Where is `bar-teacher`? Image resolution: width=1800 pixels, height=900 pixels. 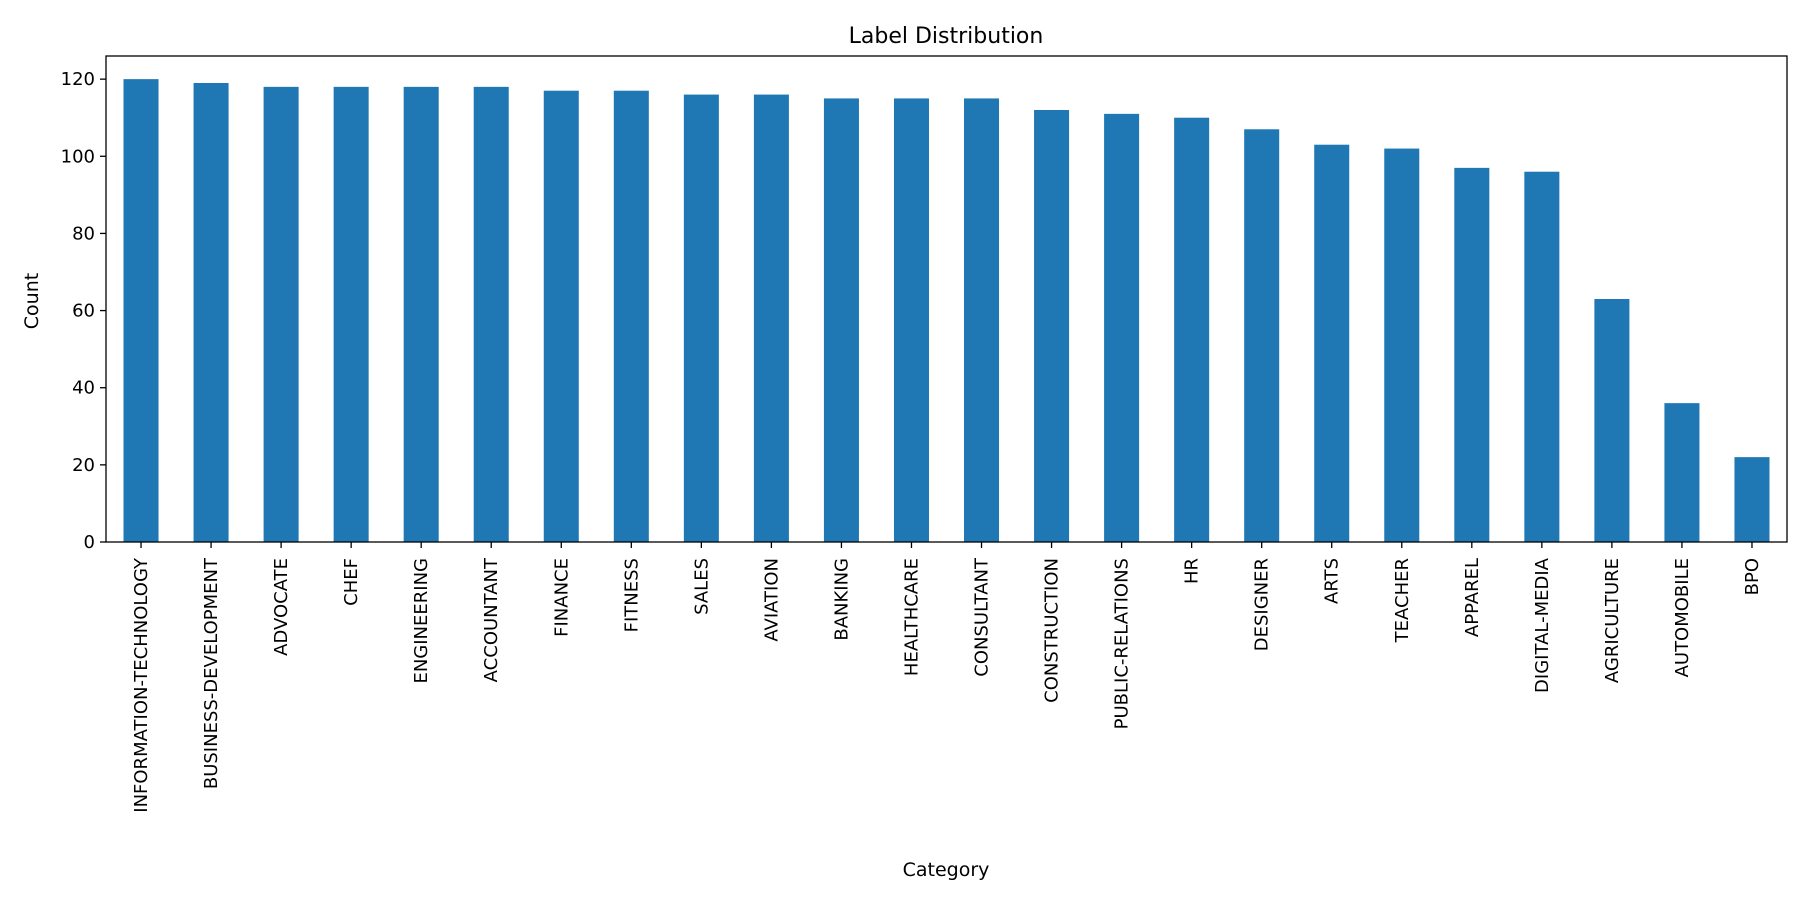 bar-teacher is located at coordinates (1402, 345).